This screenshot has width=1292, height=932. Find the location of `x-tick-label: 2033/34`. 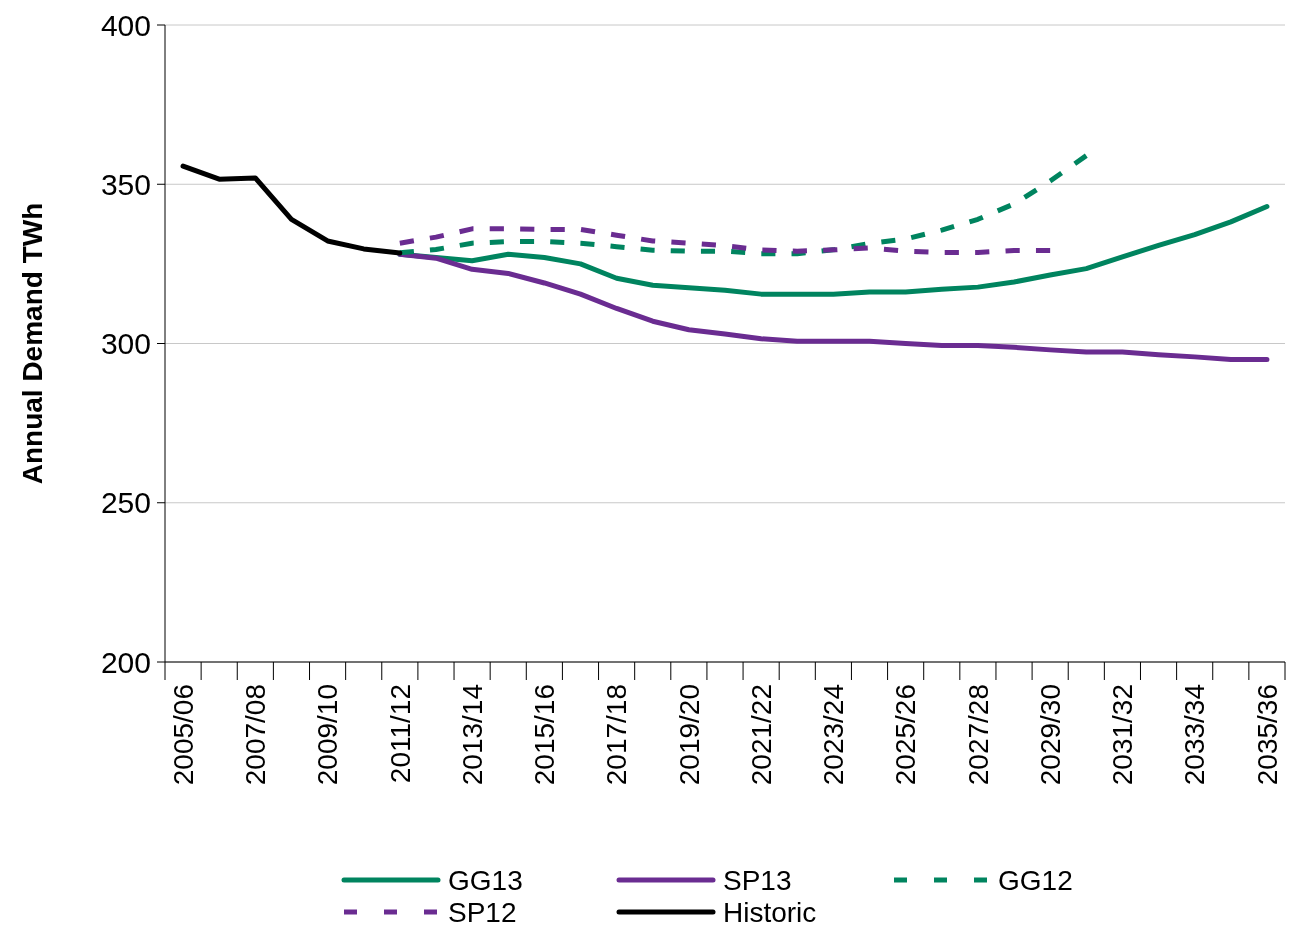

x-tick-label: 2033/34 is located at coordinates (1195, 735).